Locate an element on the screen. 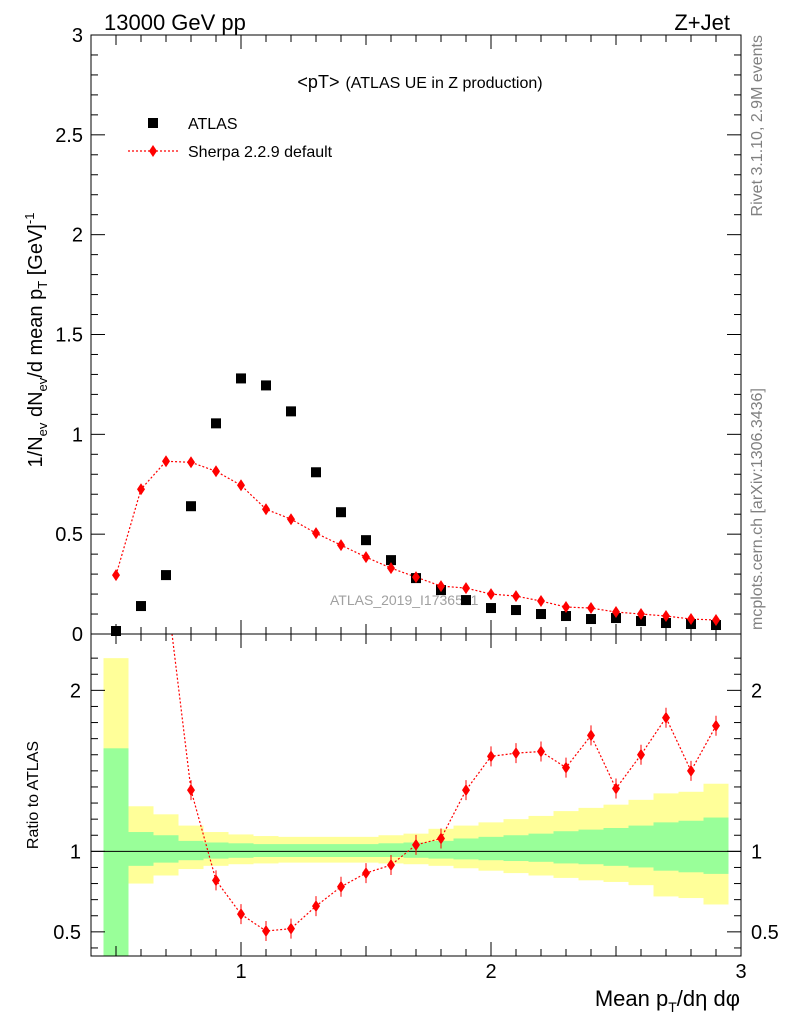 Image resolution: width=786 pixels, height=1024 pixels. chart-title: <pT> (ATLAS UE in Z production) is located at coordinates (419, 82).